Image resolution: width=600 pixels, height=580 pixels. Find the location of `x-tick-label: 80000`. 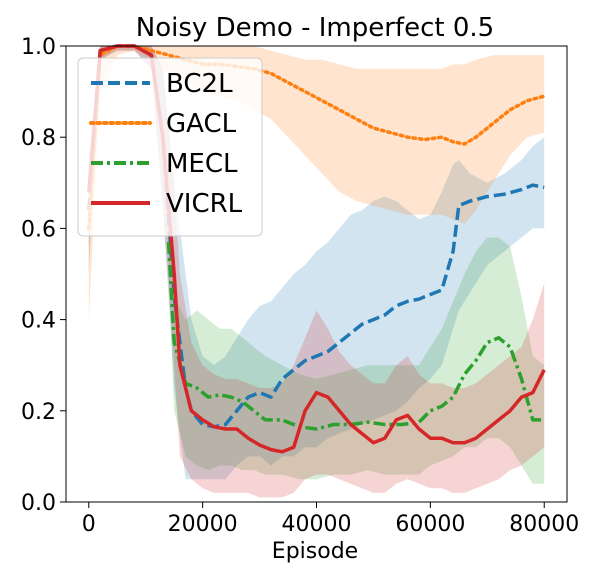

x-tick-label: 80000 is located at coordinates (544, 524).